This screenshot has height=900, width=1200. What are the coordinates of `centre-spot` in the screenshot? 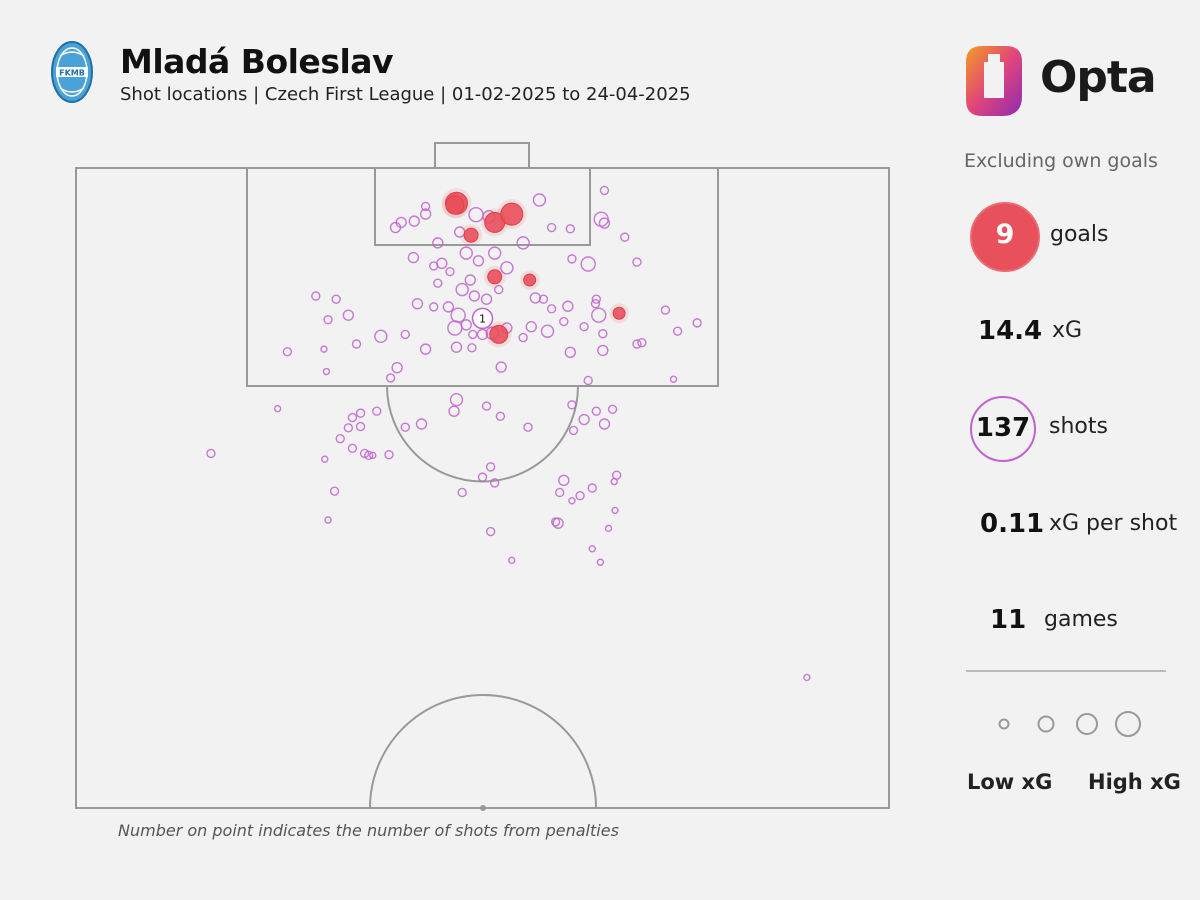 It's located at (483, 808).